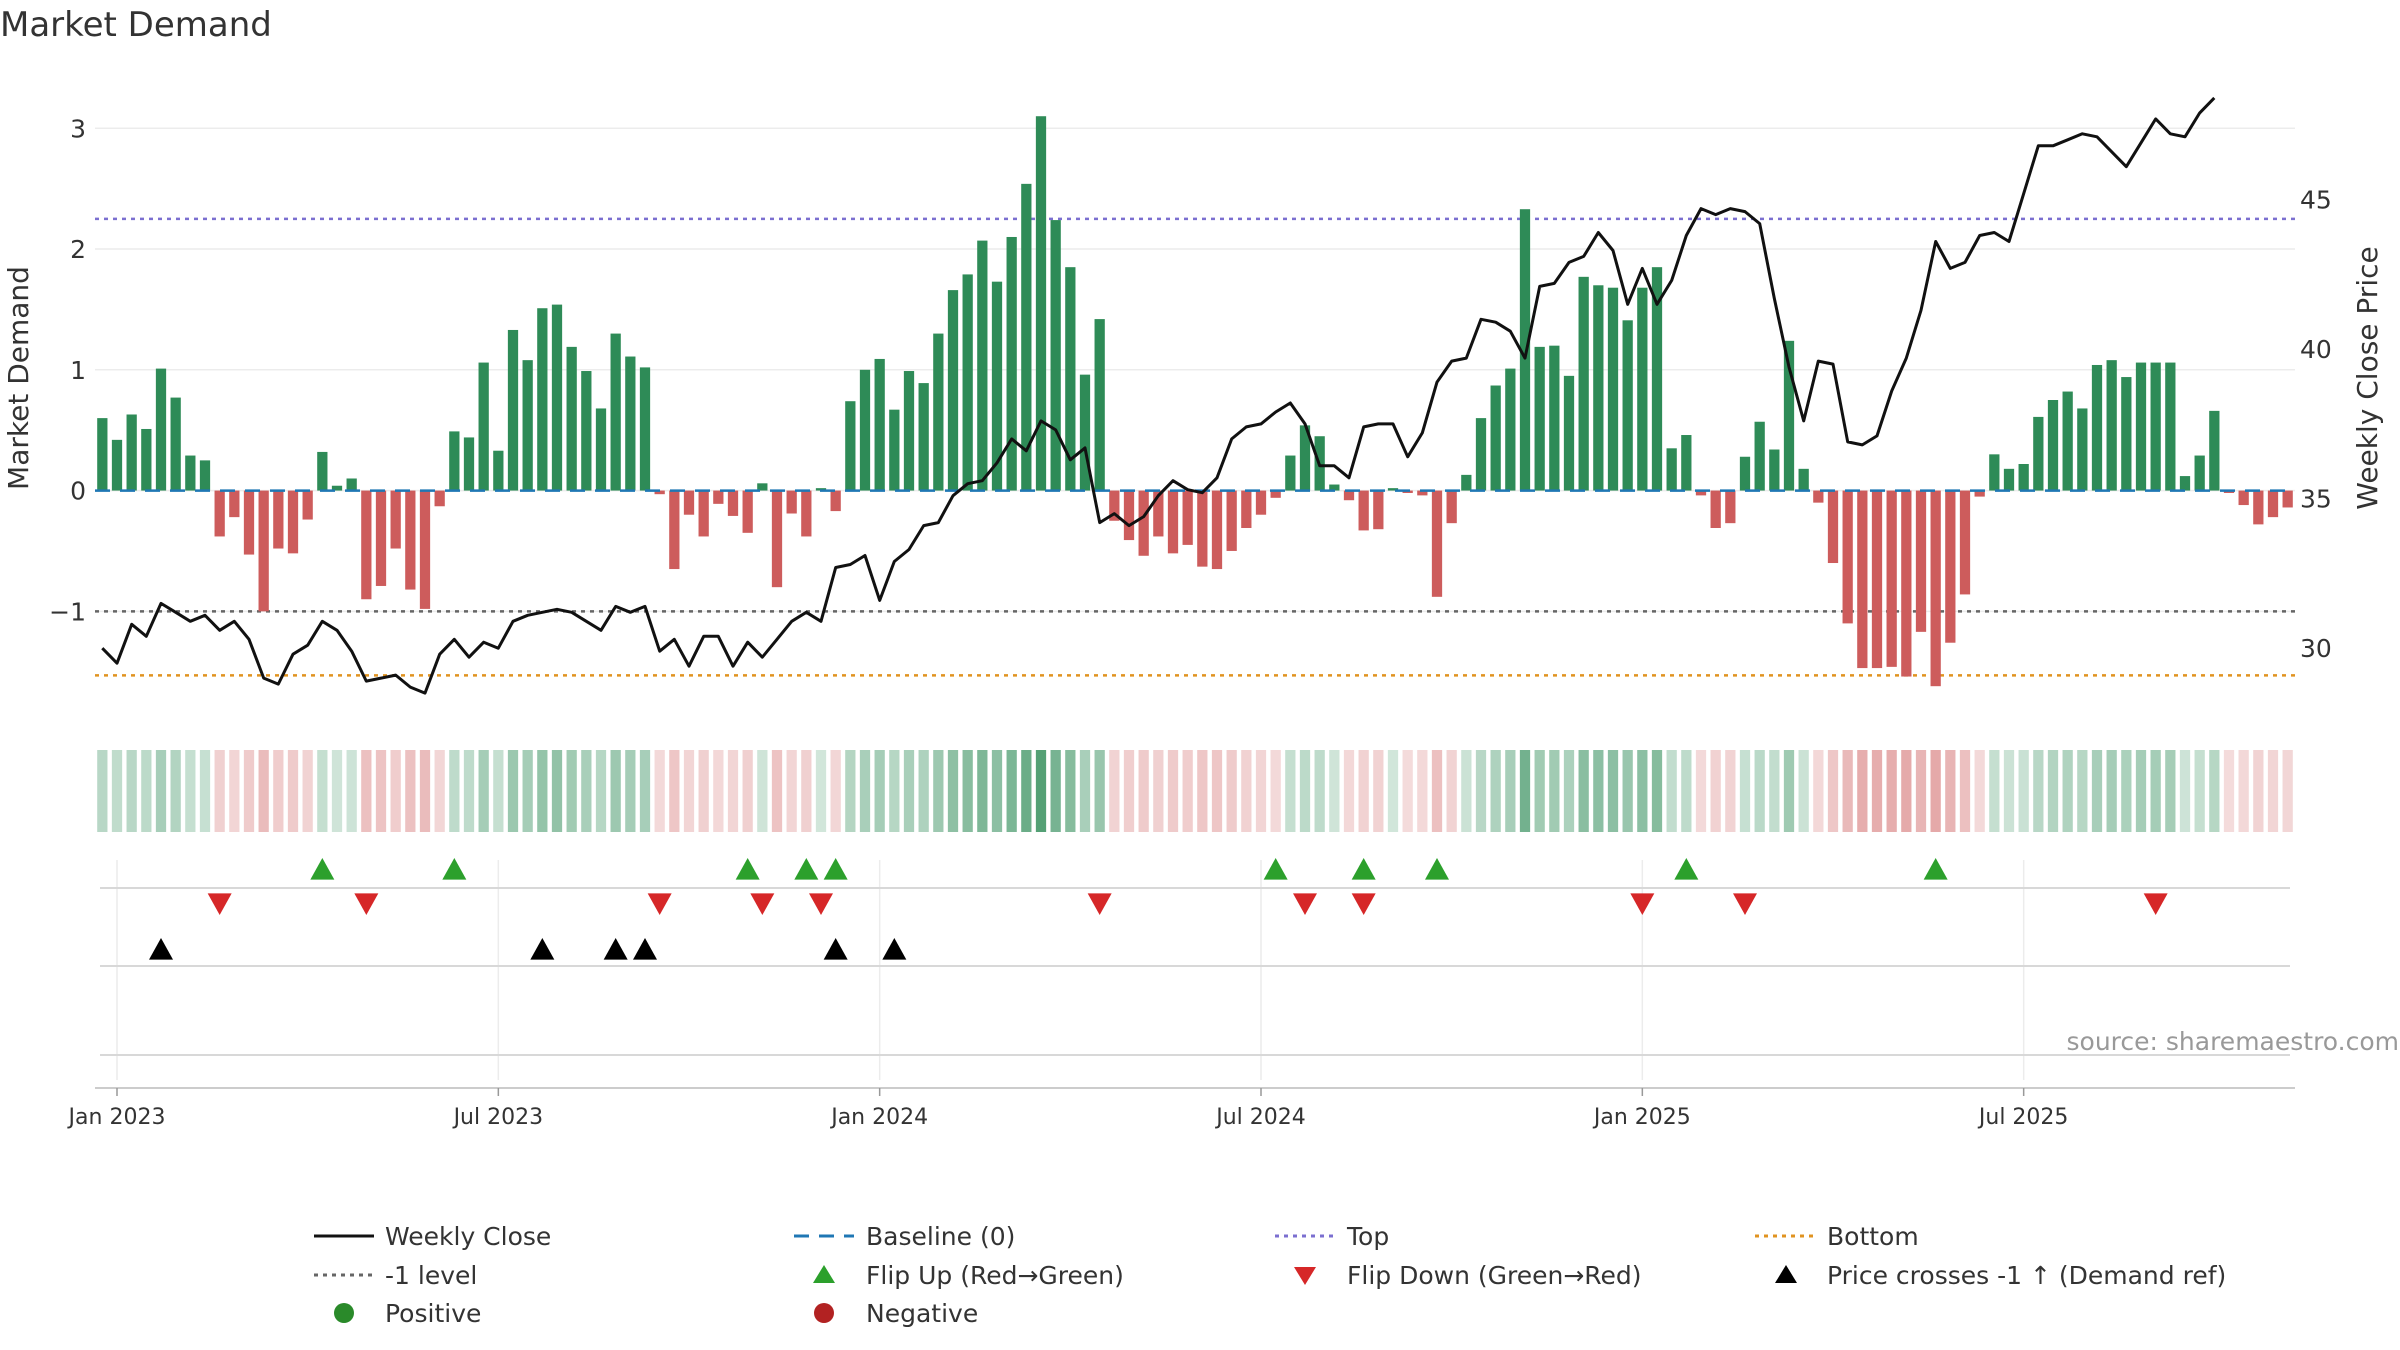 The width and height of the screenshot is (2400, 1350). What do you see at coordinates (1494, 1275) in the screenshot?
I see `legend-label-flip-down: Flip Down (Green→Red)` at bounding box center [1494, 1275].